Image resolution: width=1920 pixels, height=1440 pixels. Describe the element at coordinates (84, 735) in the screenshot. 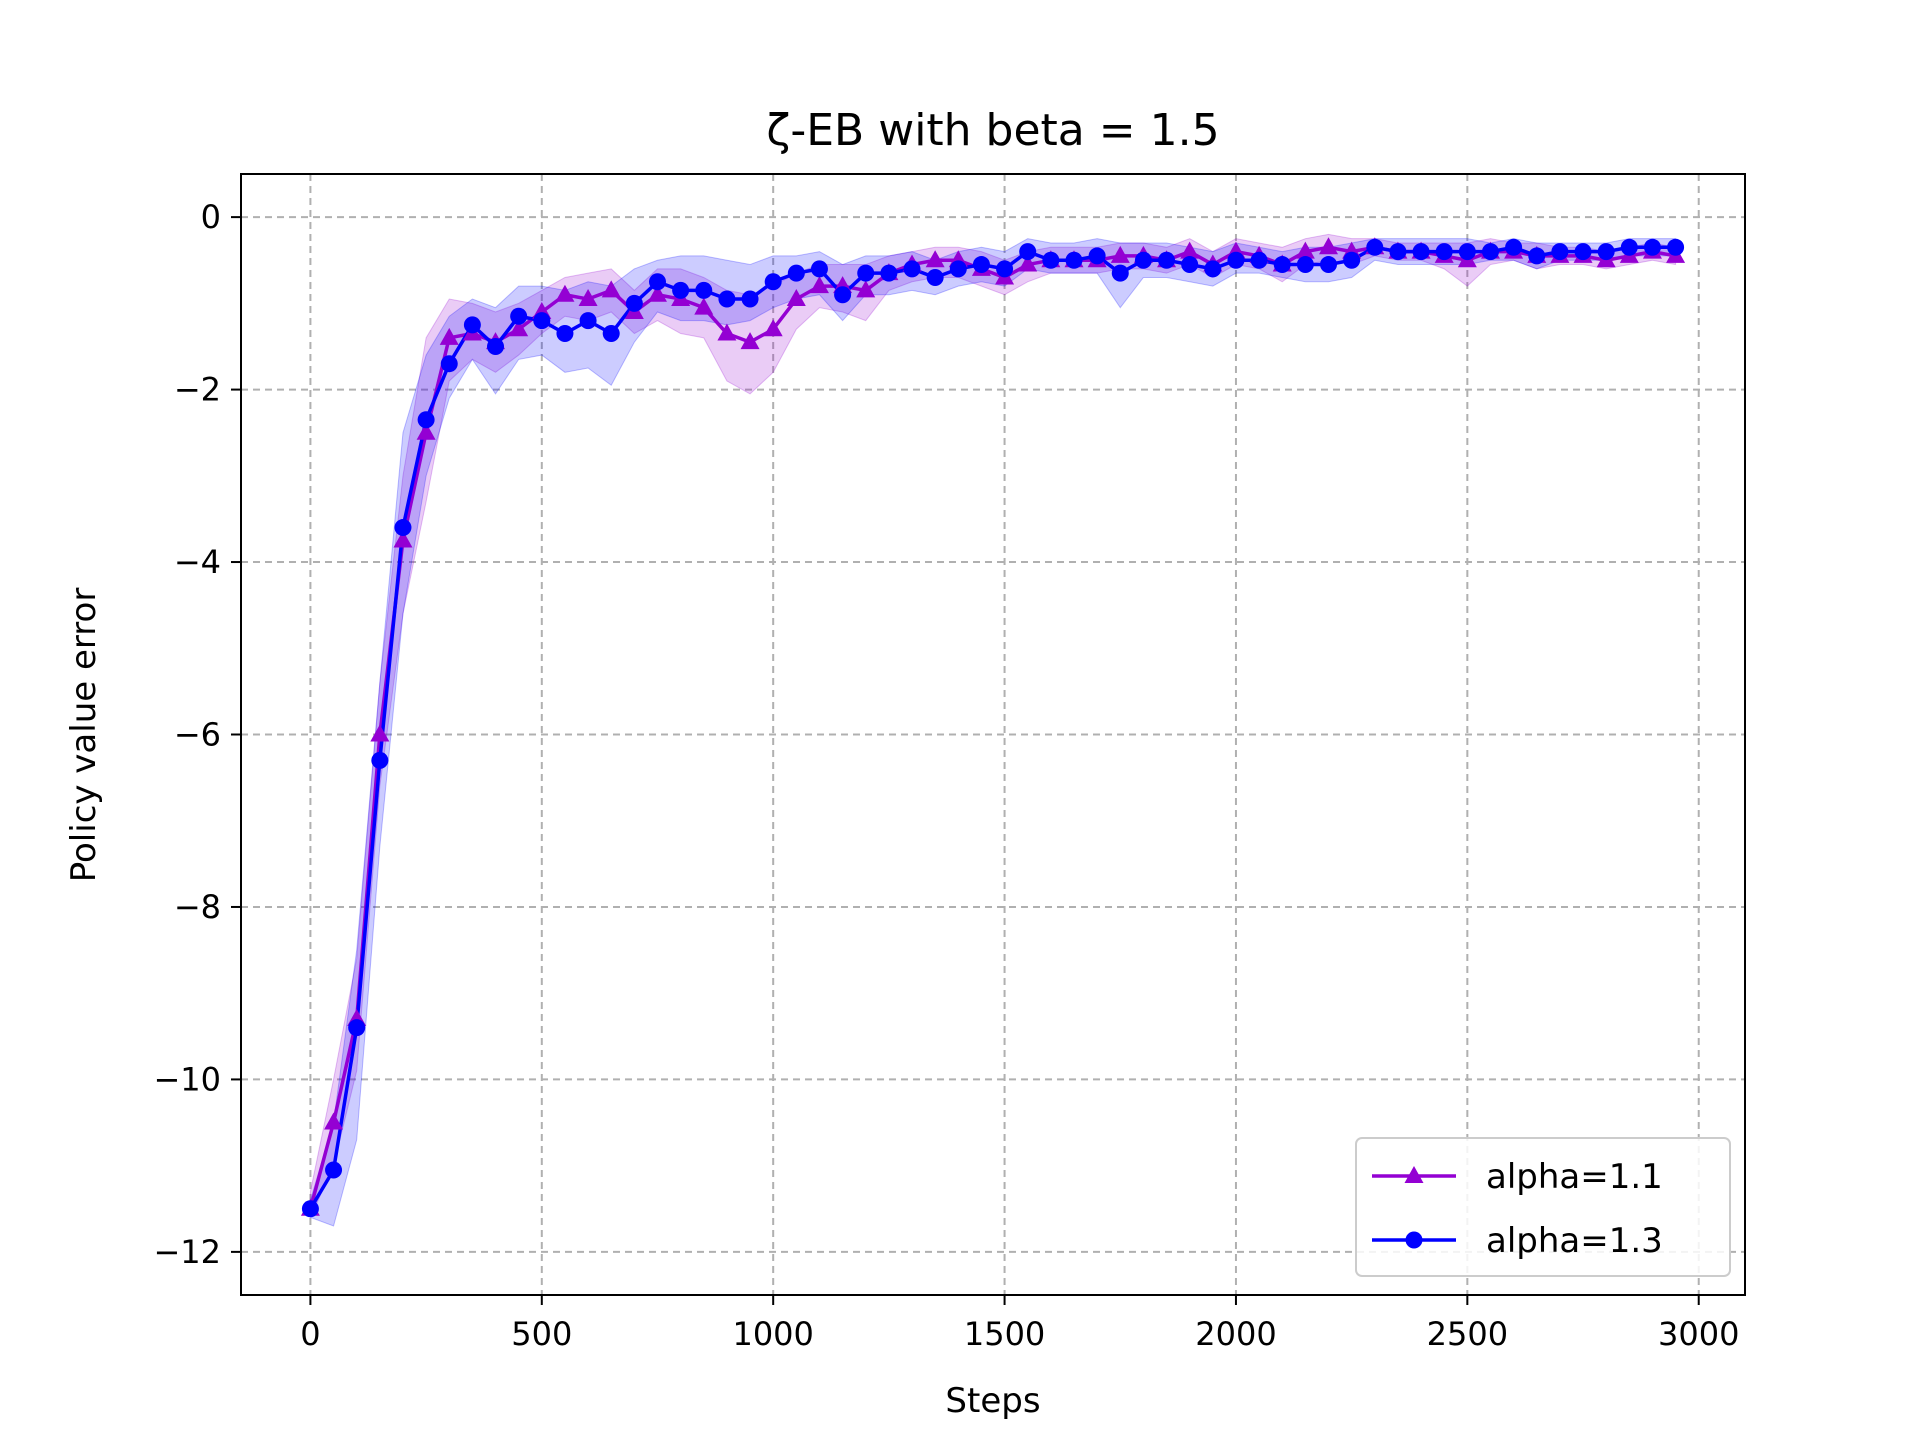

I see `y-axis-label: Policy value error` at that location.